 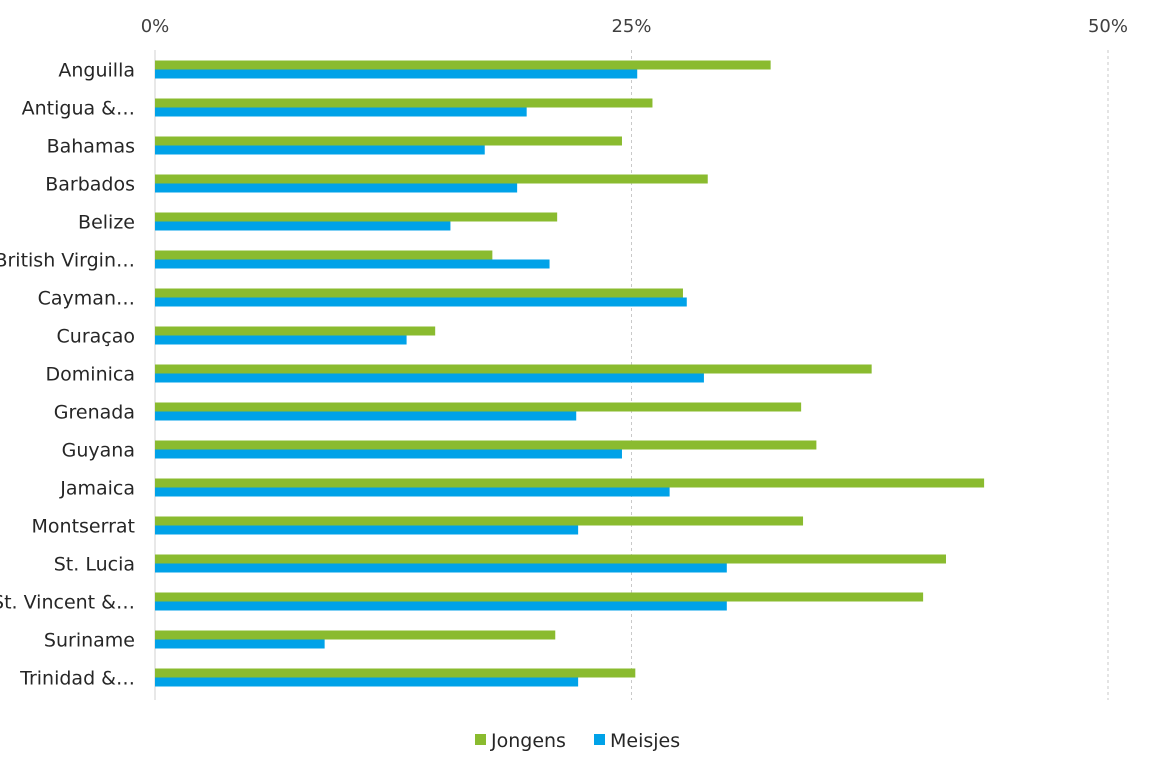 I want to click on category-label: Montserrat, so click(x=83, y=527).